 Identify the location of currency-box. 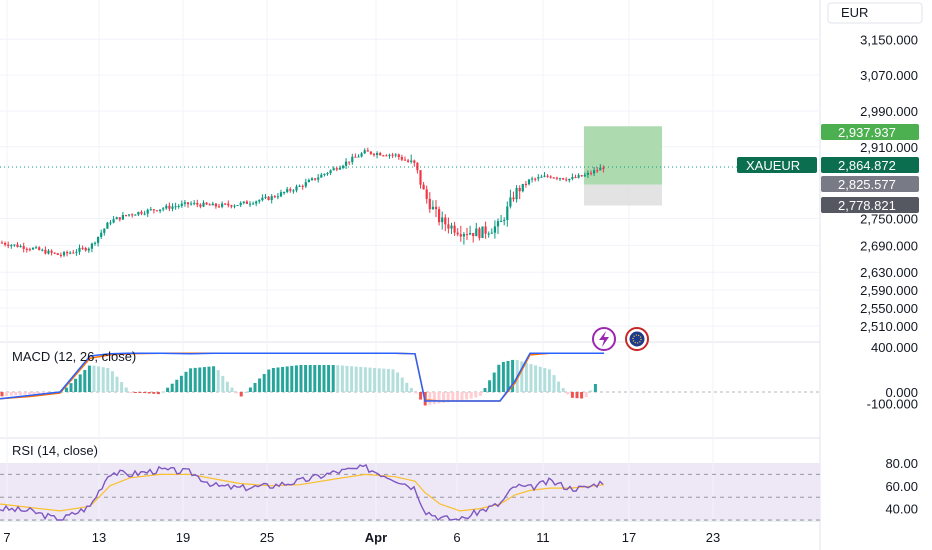
(875, 13).